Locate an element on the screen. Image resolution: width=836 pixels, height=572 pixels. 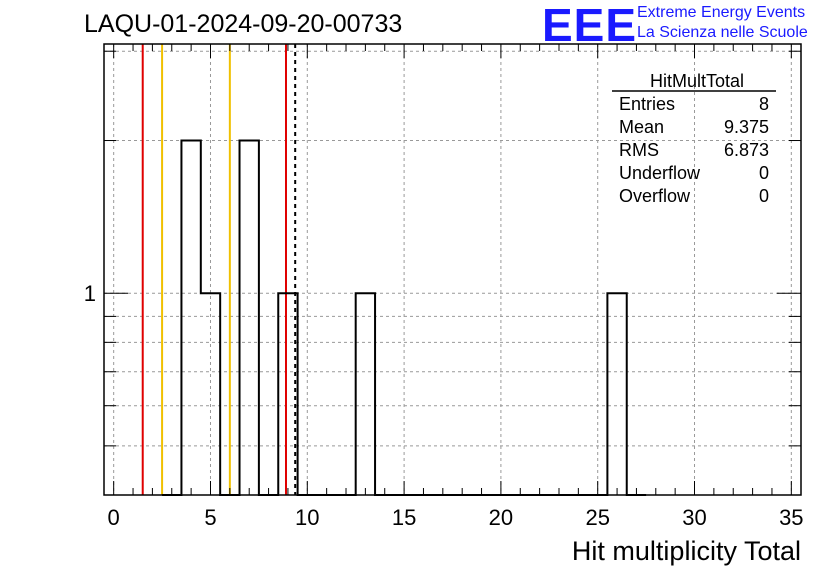
x-tick-label: 25 is located at coordinates (597, 517).